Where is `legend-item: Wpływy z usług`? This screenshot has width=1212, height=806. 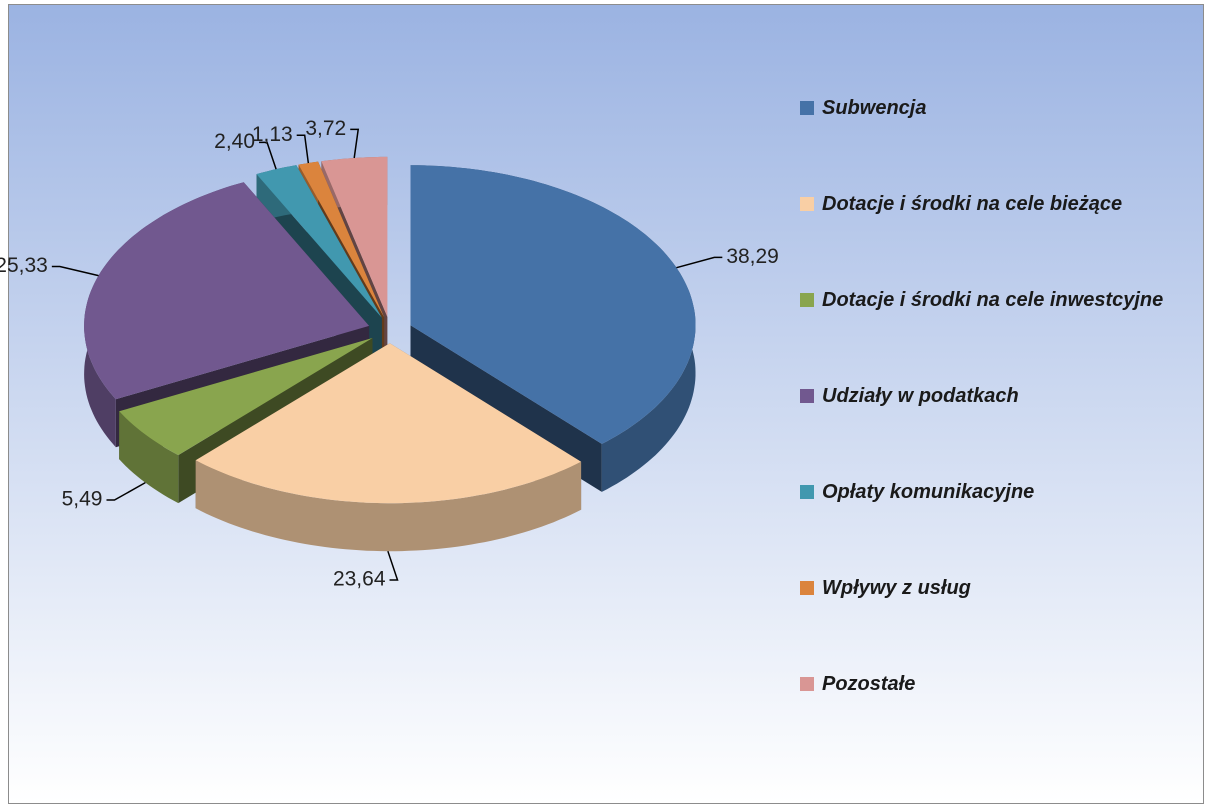
legend-item: Wpływy z usług is located at coordinates (995, 588).